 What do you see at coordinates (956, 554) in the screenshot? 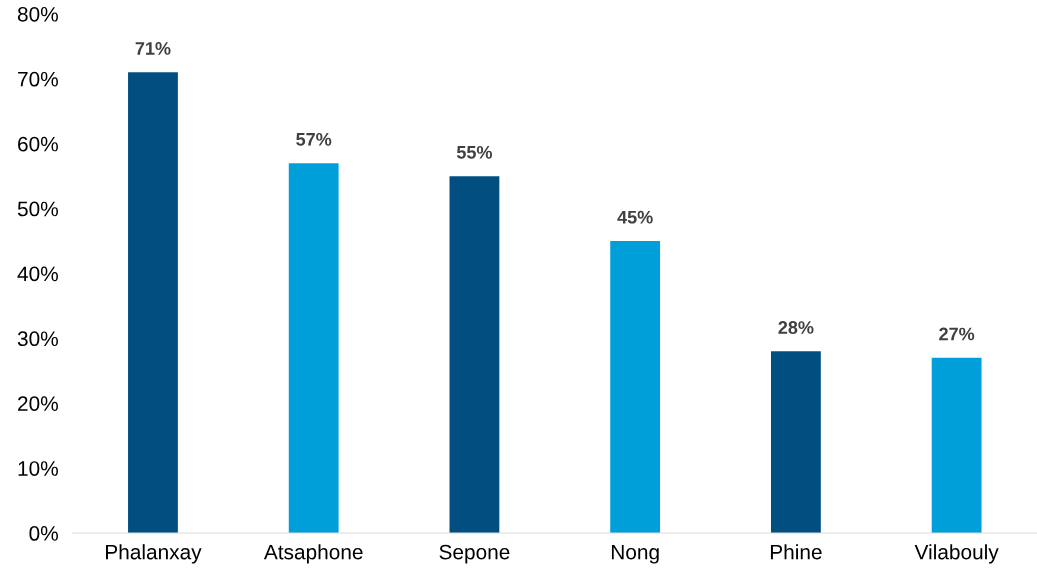
I see `x-tick-label: Vilabouly` at bounding box center [956, 554].